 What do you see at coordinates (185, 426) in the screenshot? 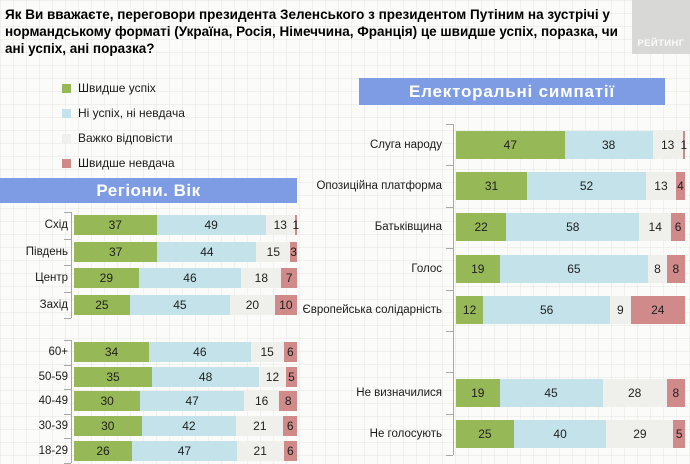
I see `stacked-bar: 30 42 21 6` at bounding box center [185, 426].